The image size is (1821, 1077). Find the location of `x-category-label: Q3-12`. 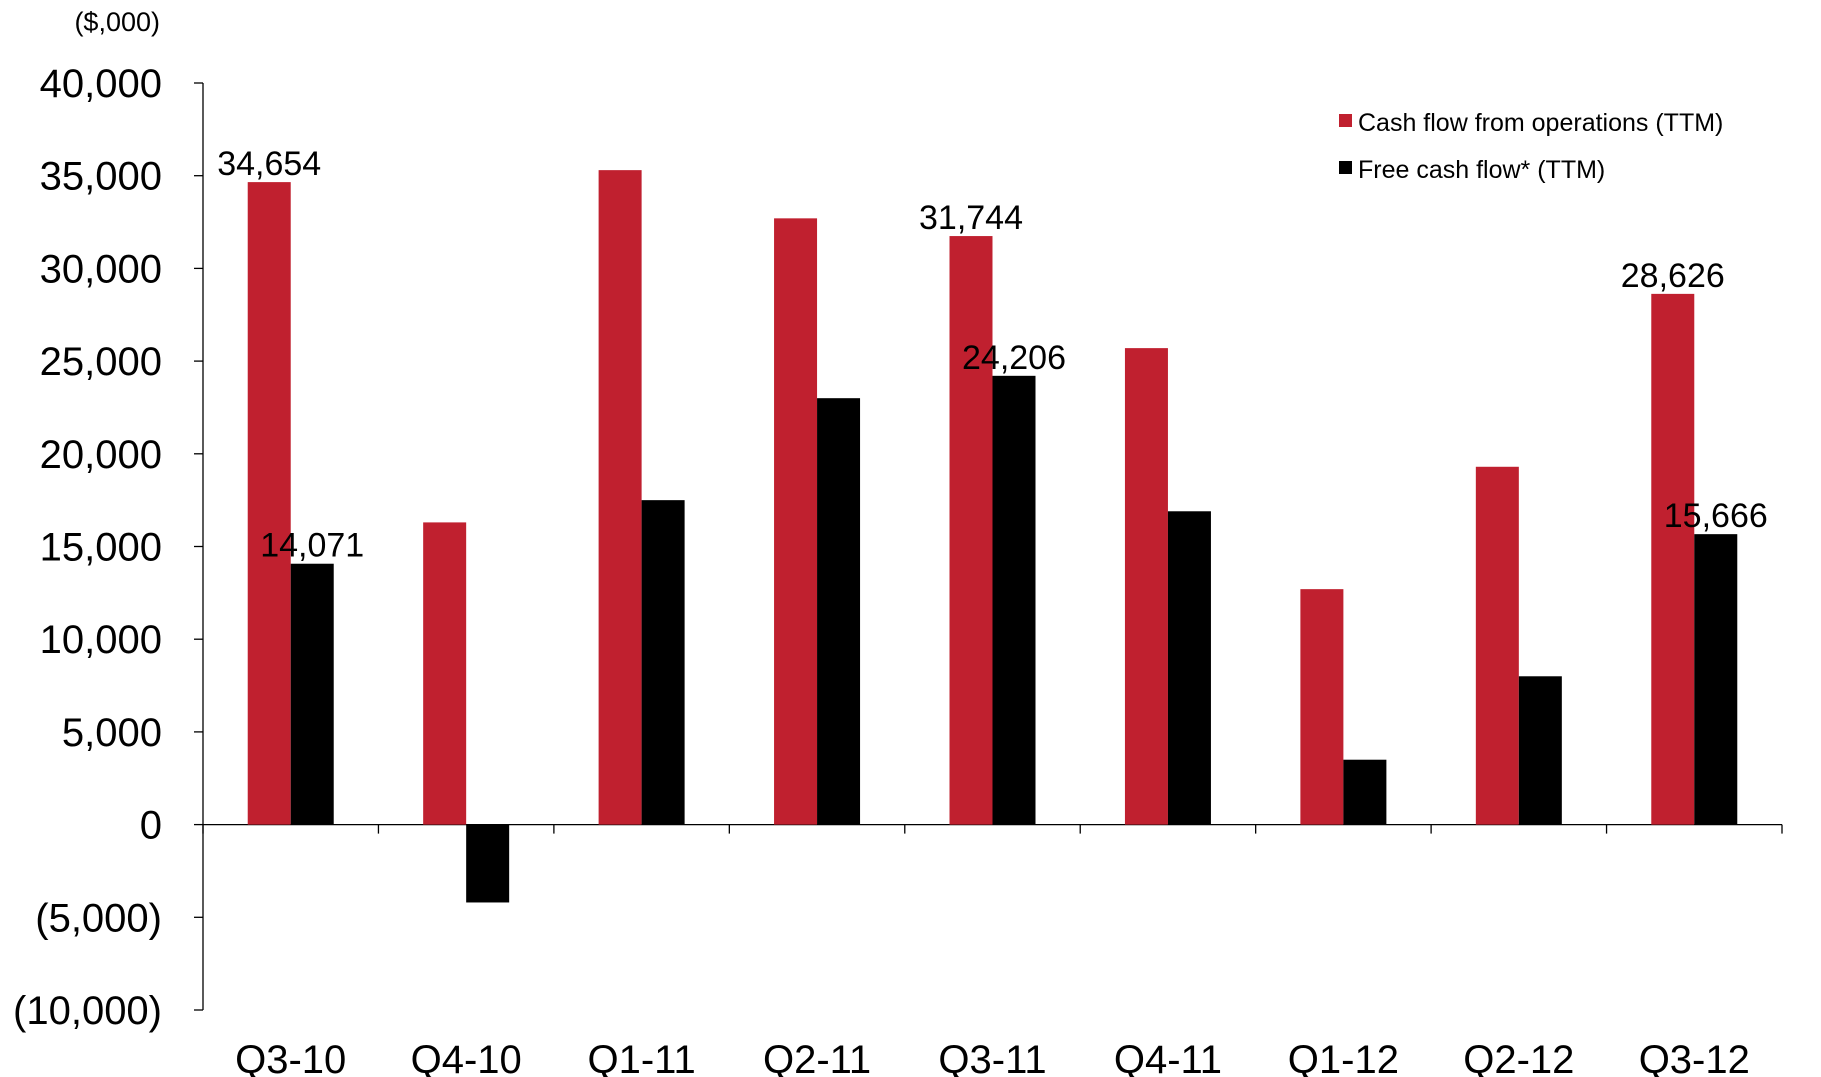

x-category-label: Q3-12 is located at coordinates (1694, 1057).